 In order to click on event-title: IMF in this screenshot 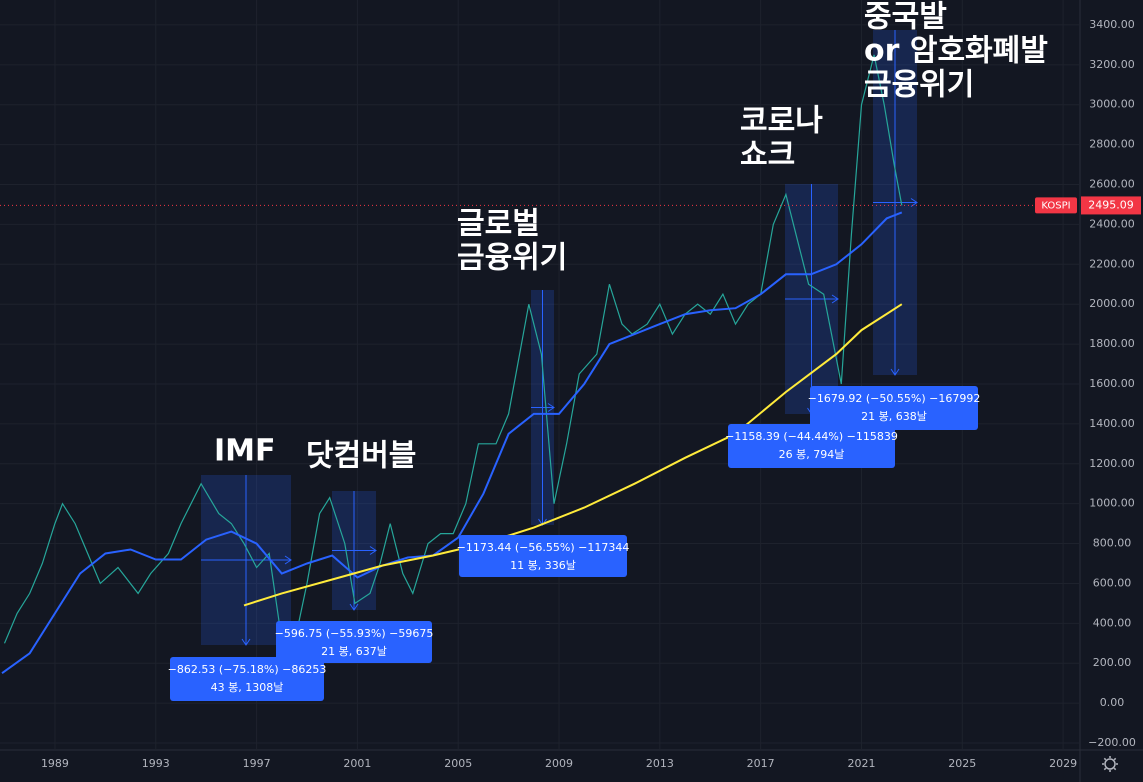, I will do `click(245, 451)`.